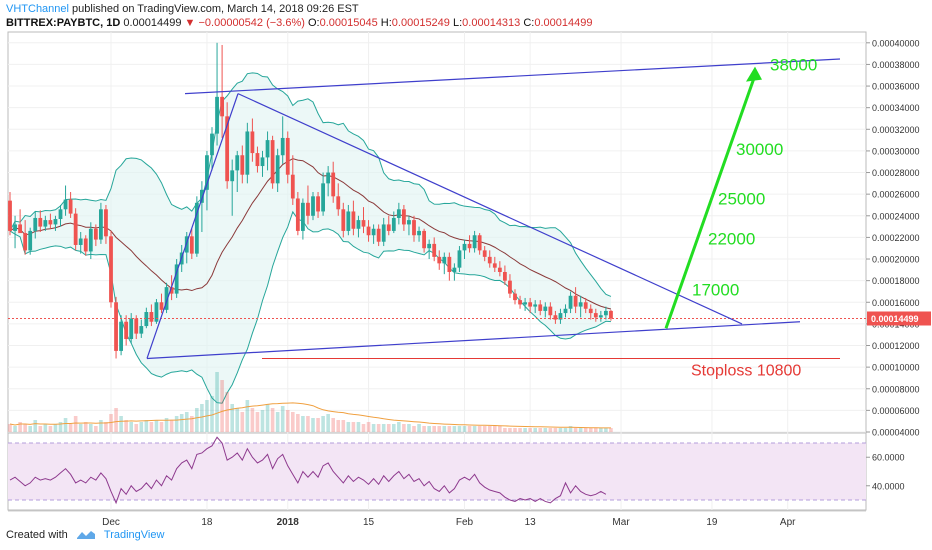  Describe the element at coordinates (192, 226) in the screenshot. I see `impulse-leg-line` at that location.